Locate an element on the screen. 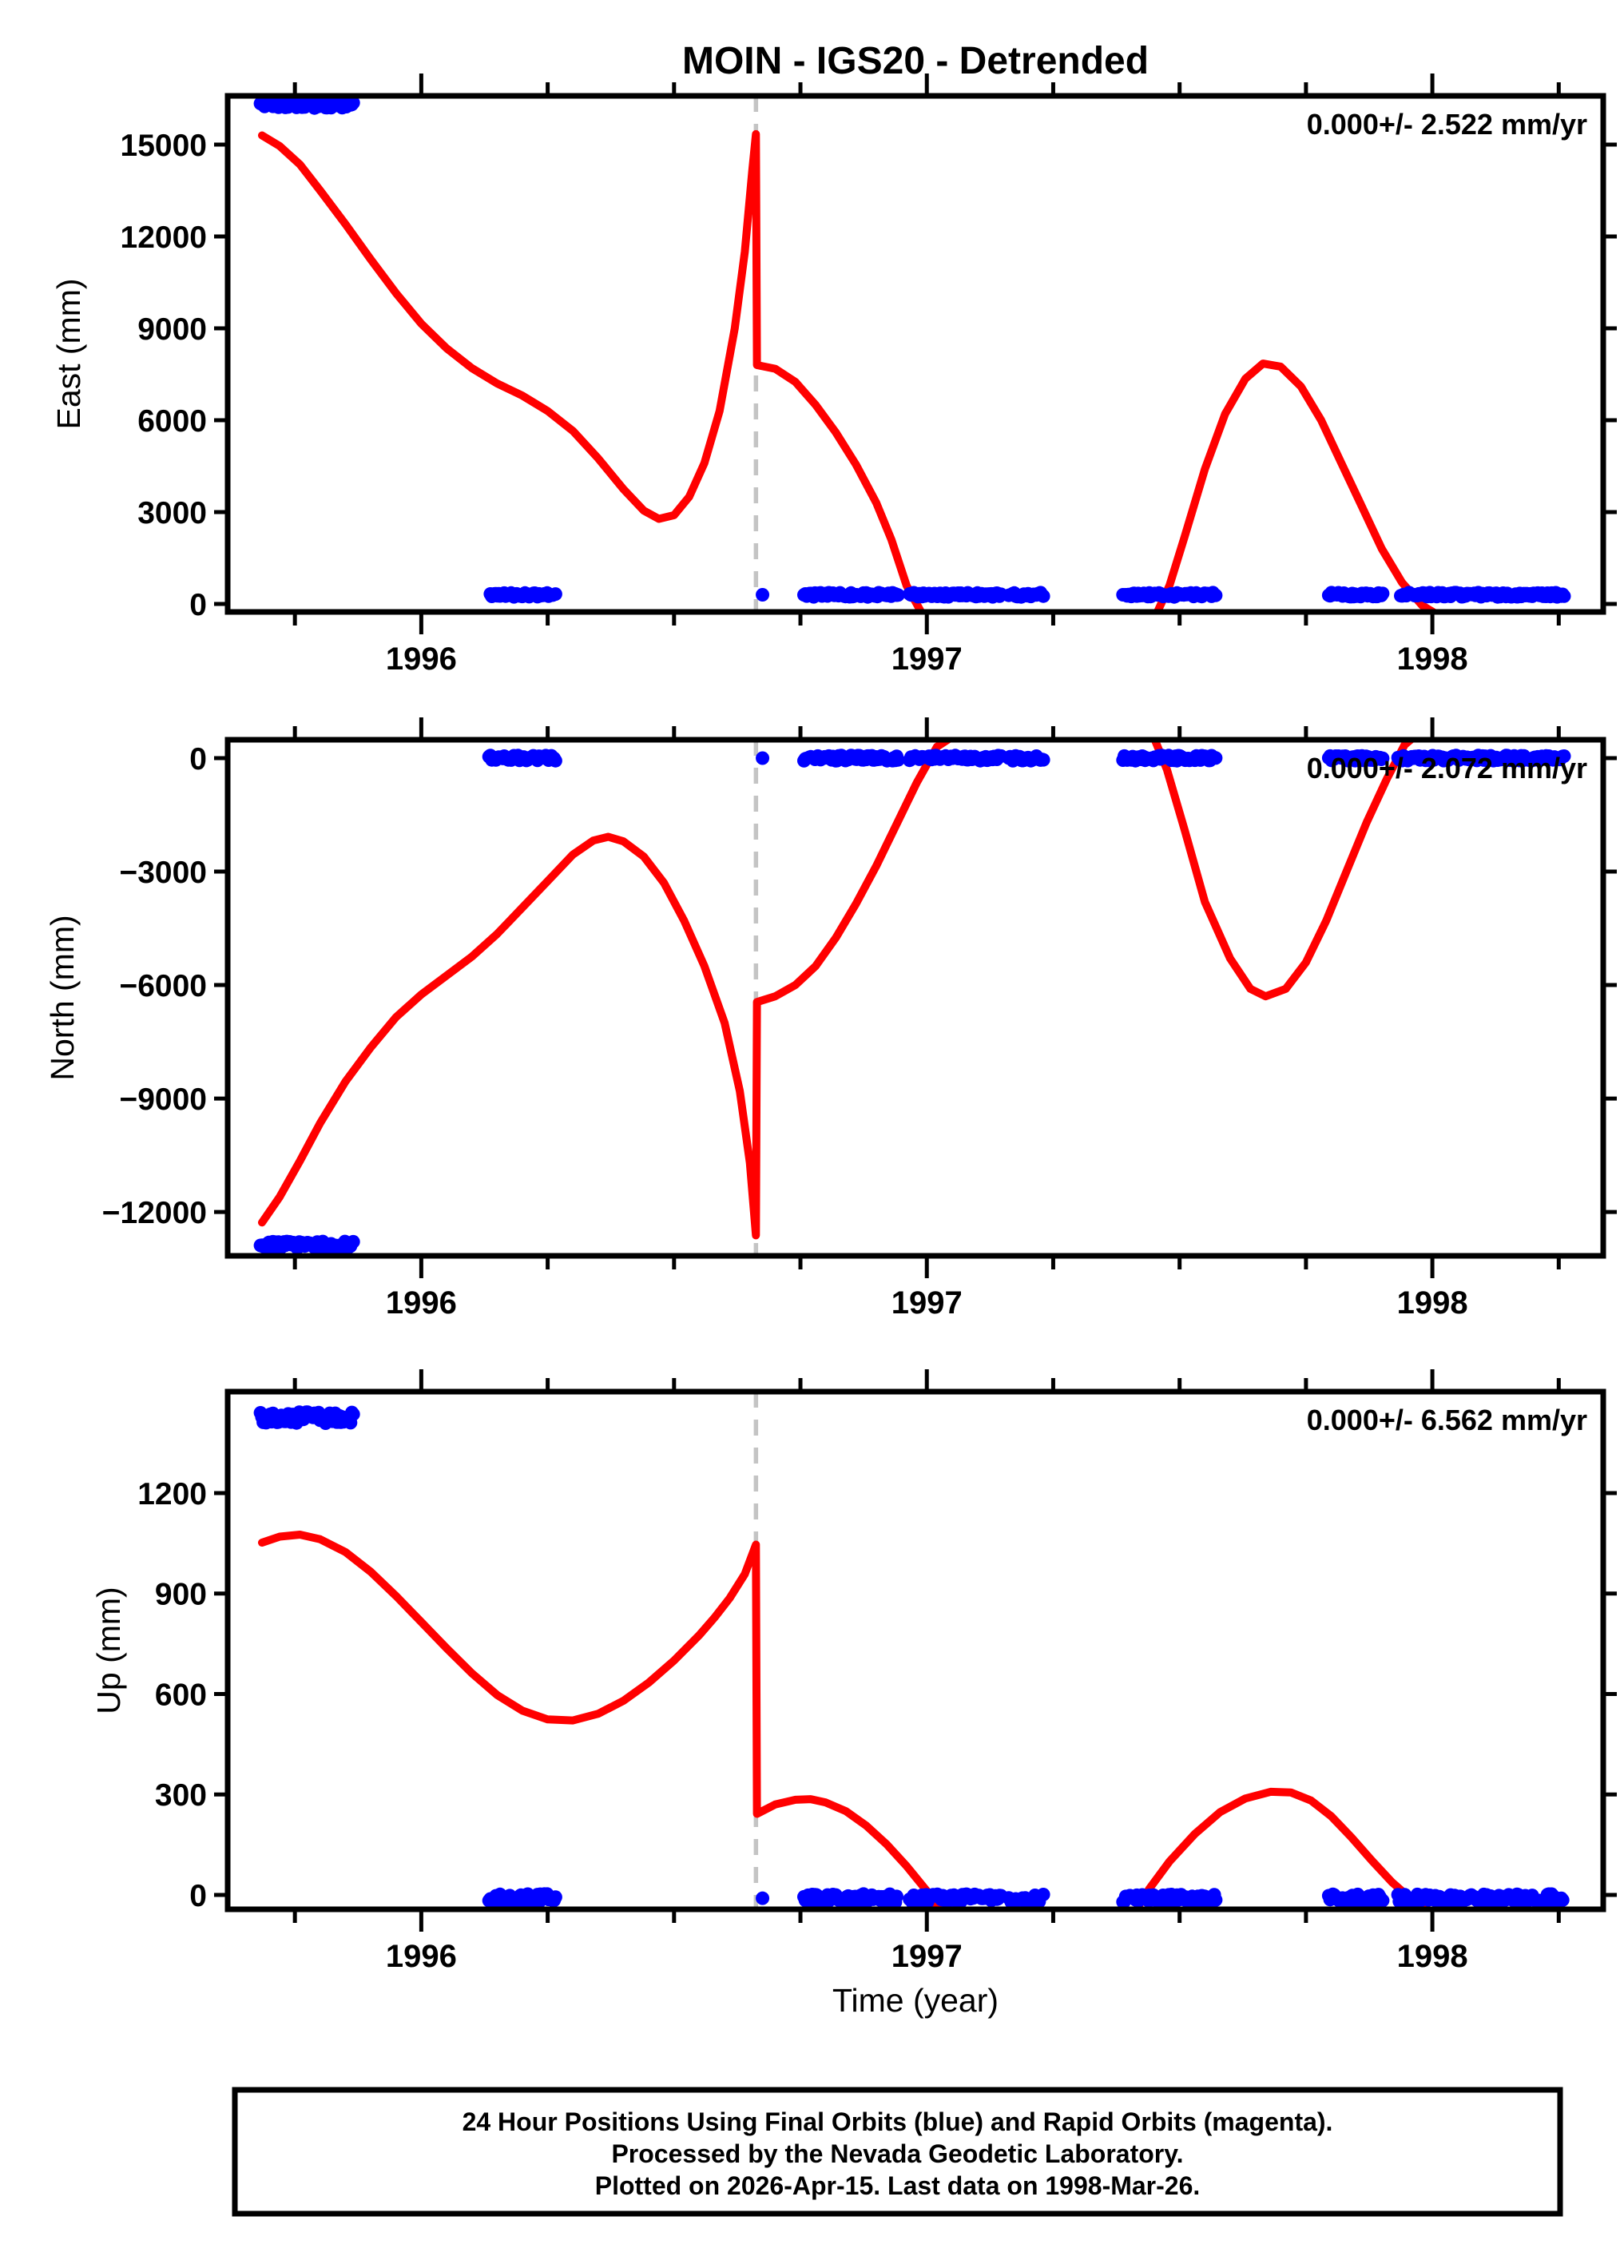 This screenshot has width=1624, height=2268. y-tick-label: 900 is located at coordinates (181, 1595).